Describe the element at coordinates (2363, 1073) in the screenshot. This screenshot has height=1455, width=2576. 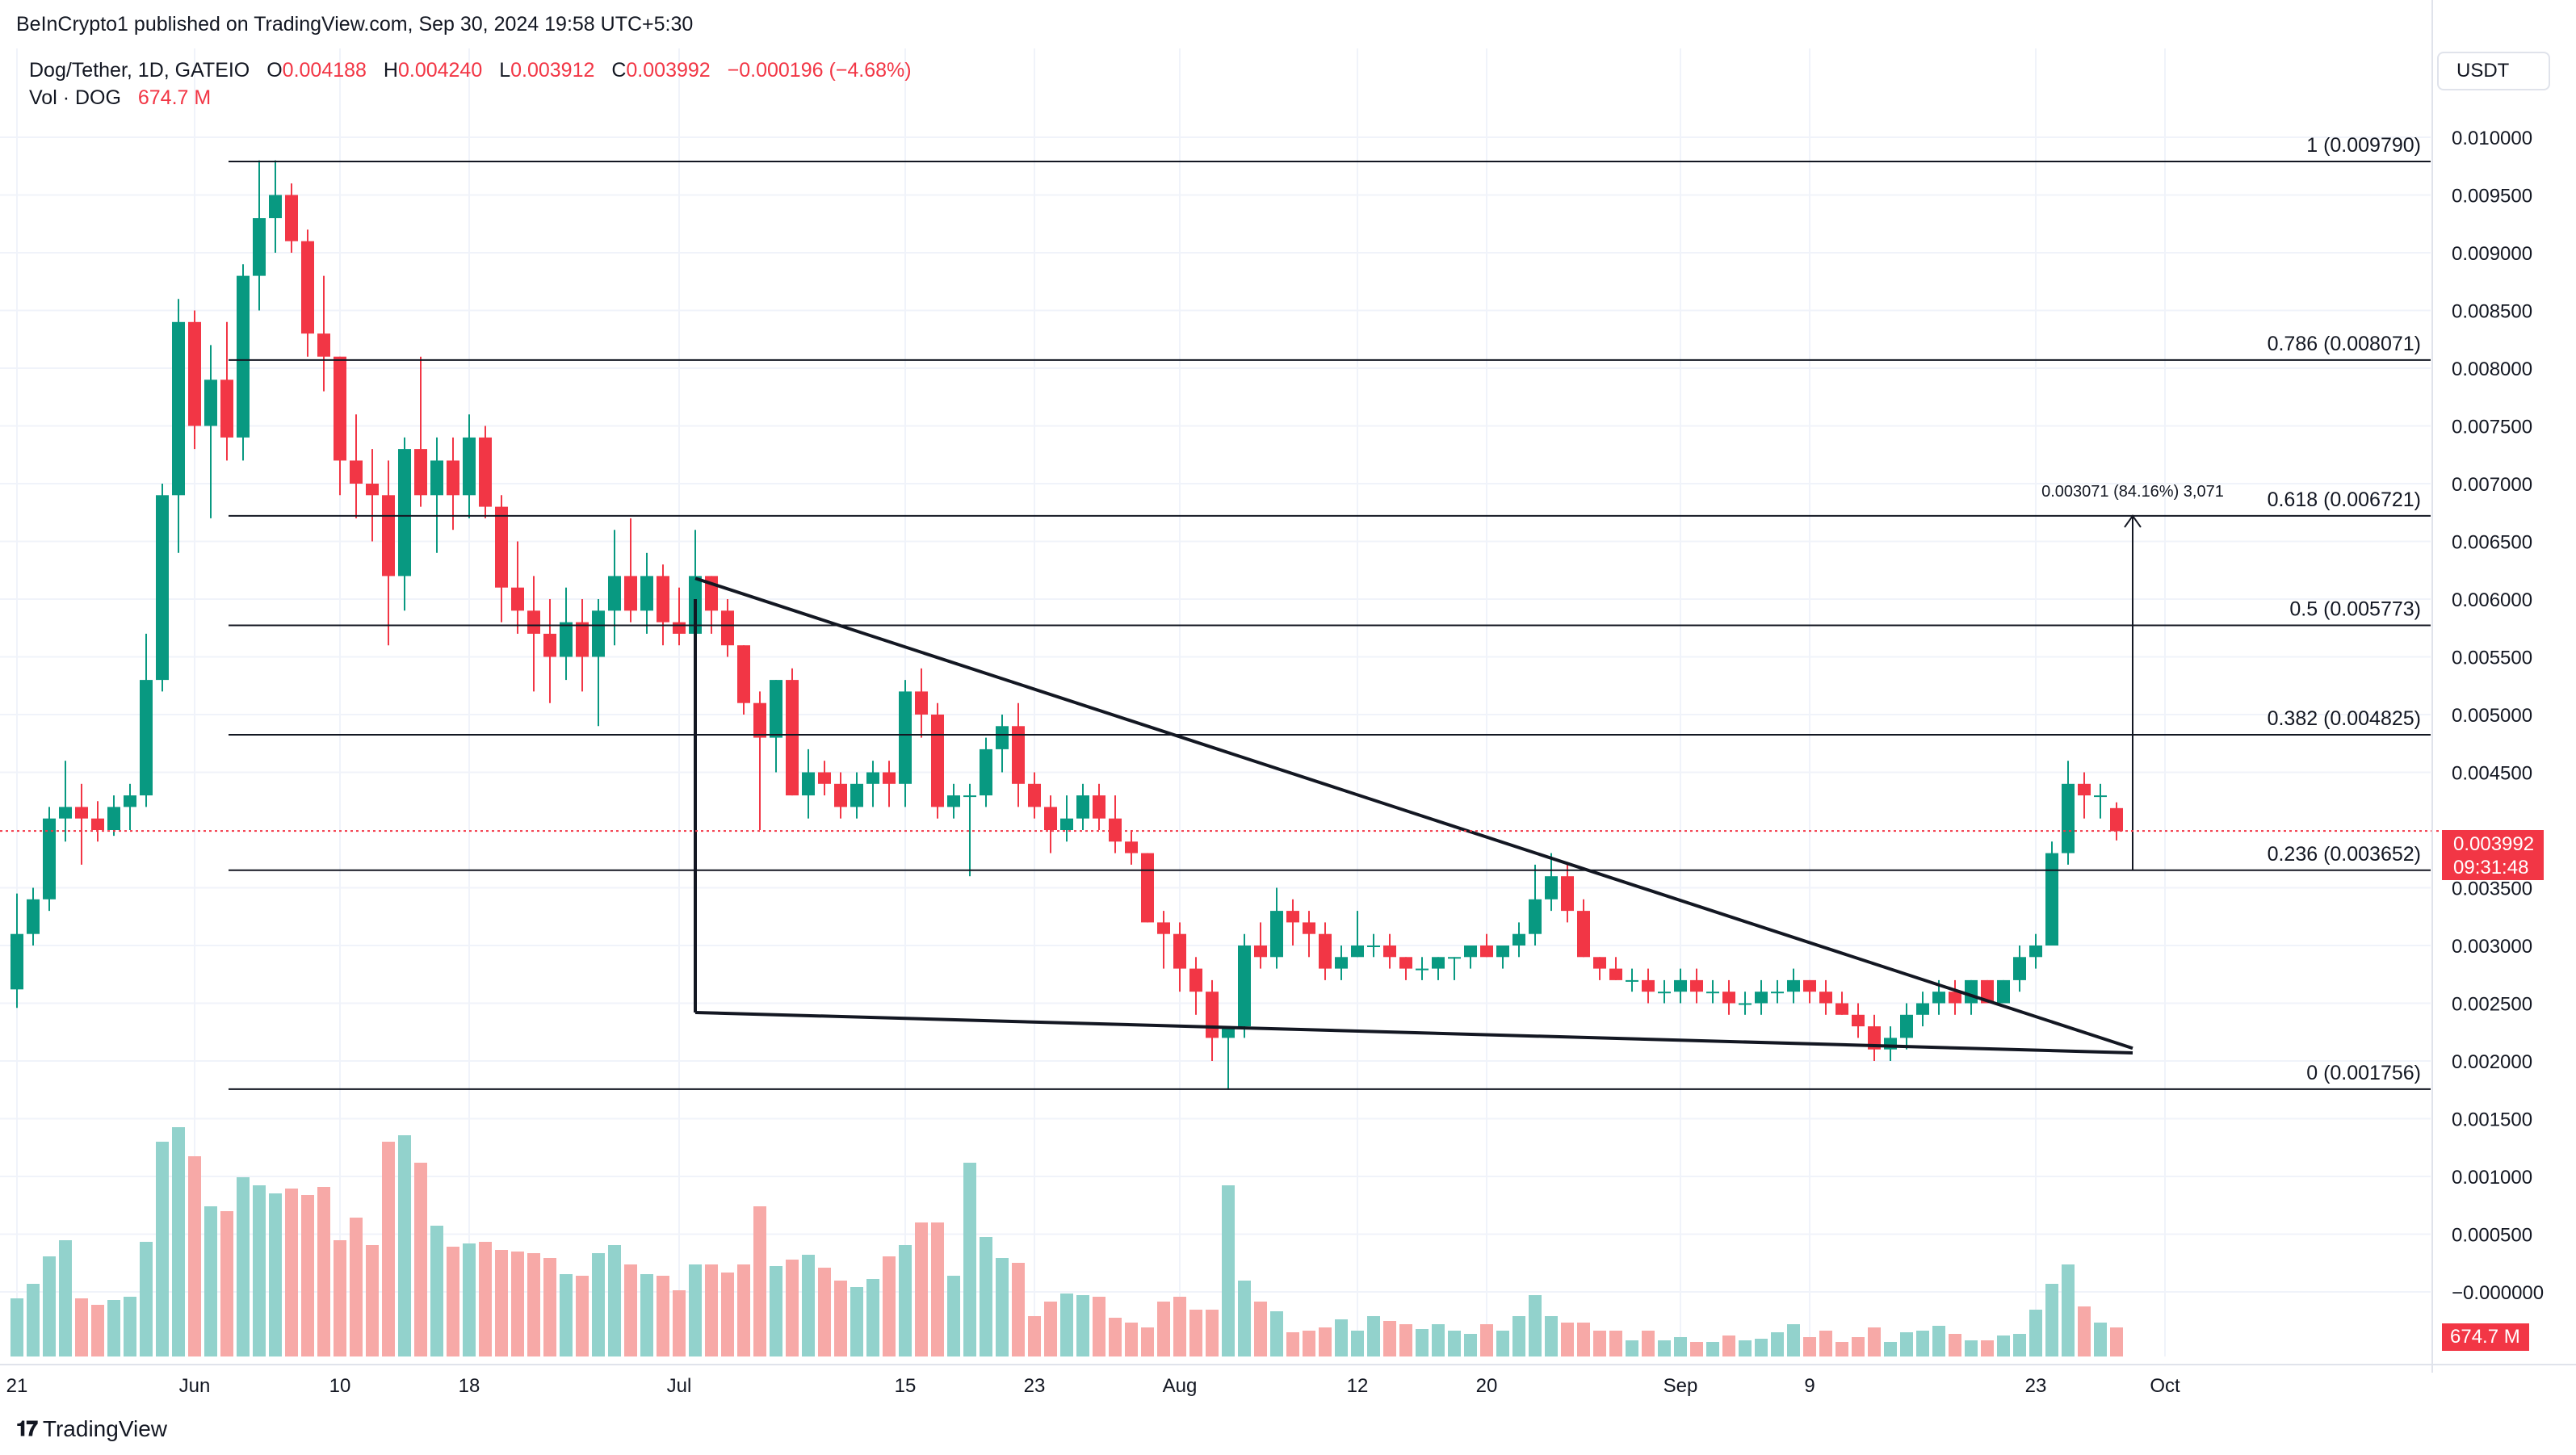
I see `fib-level-label: 0 (0.001756)` at that location.